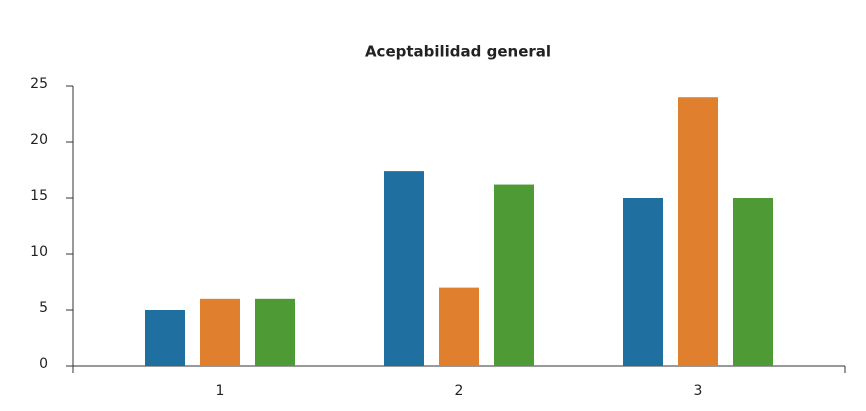 The height and width of the screenshot is (411, 866). I want to click on x-tick-label: 3, so click(698, 391).